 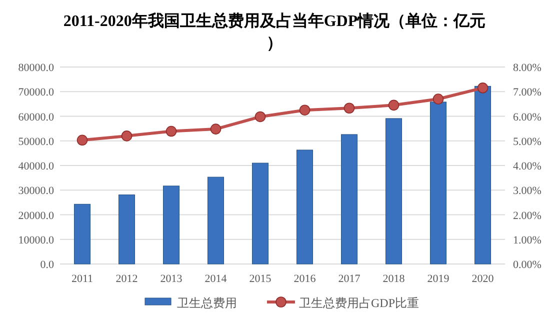 What do you see at coordinates (47, 265) in the screenshot?
I see `y-tick-label: 0.0` at bounding box center [47, 265].